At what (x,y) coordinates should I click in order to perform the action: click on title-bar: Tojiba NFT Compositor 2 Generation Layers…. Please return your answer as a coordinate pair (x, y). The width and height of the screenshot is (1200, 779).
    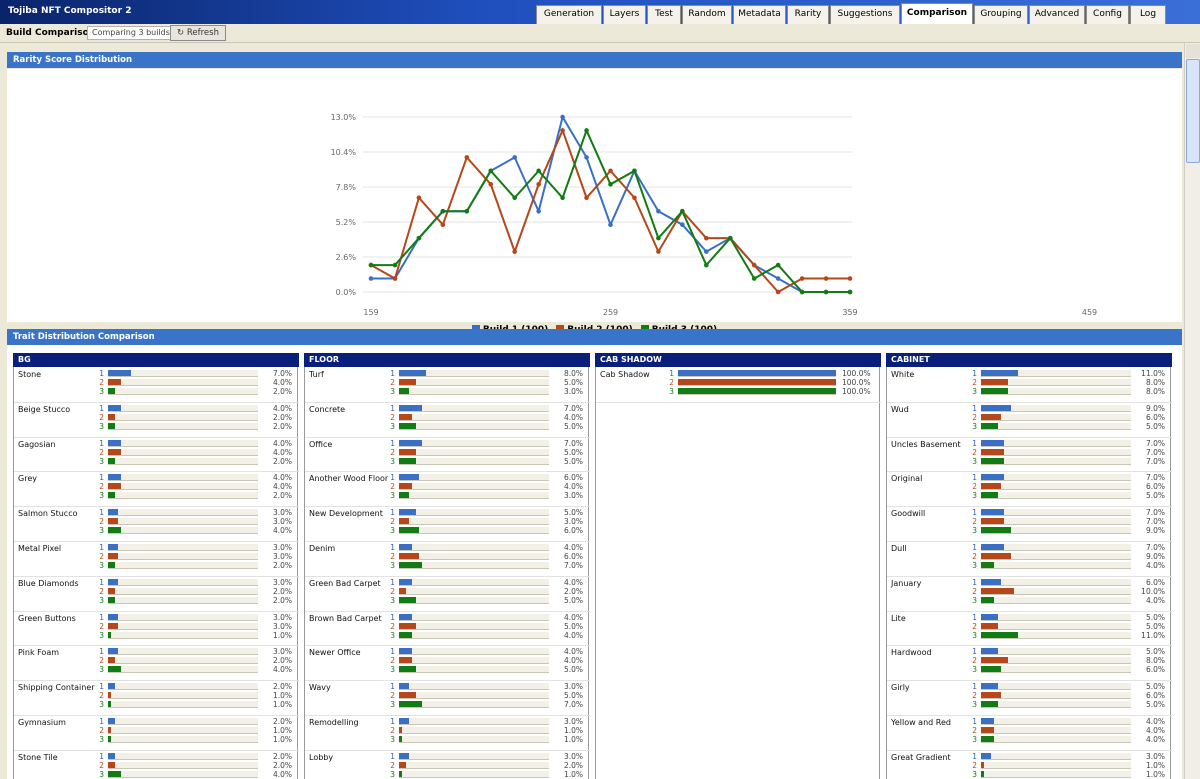
    Looking at the image, I should click on (600, 12).